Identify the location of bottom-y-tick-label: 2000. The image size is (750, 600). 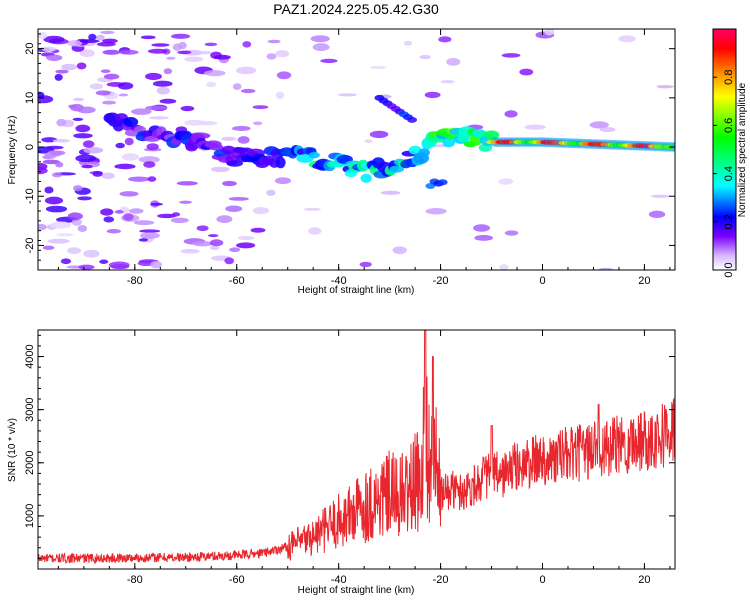
(30, 463).